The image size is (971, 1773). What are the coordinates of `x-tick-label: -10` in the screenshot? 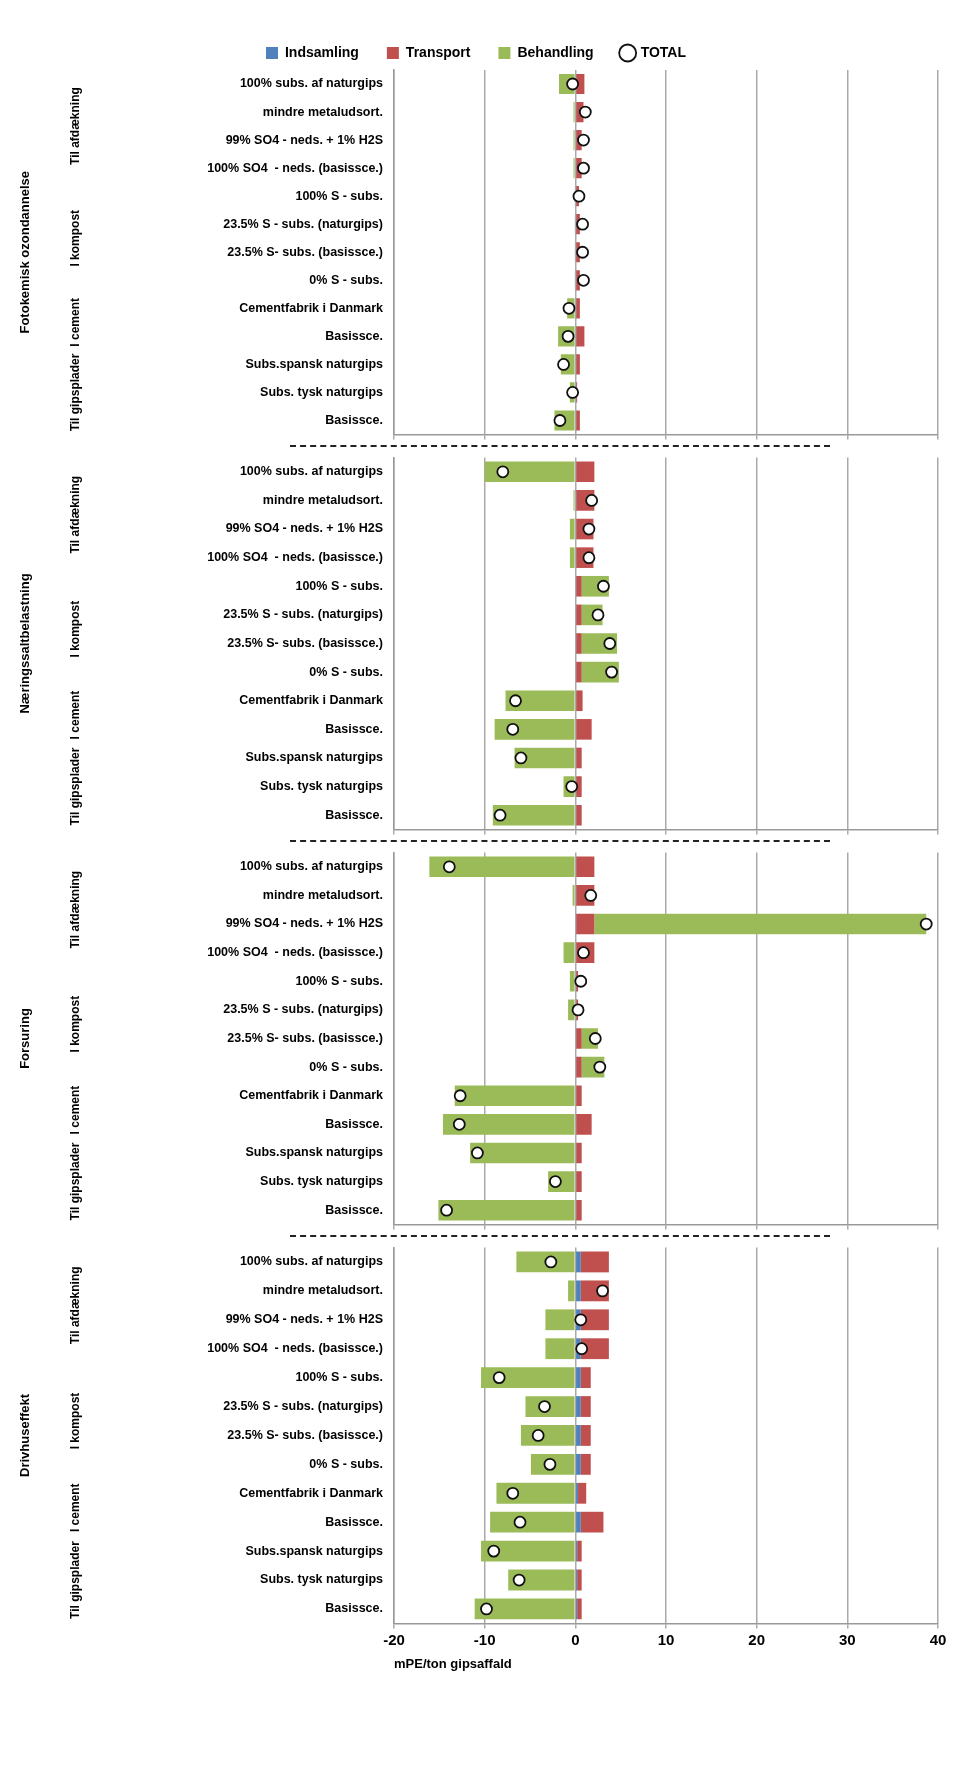 It's located at (484, 1639).